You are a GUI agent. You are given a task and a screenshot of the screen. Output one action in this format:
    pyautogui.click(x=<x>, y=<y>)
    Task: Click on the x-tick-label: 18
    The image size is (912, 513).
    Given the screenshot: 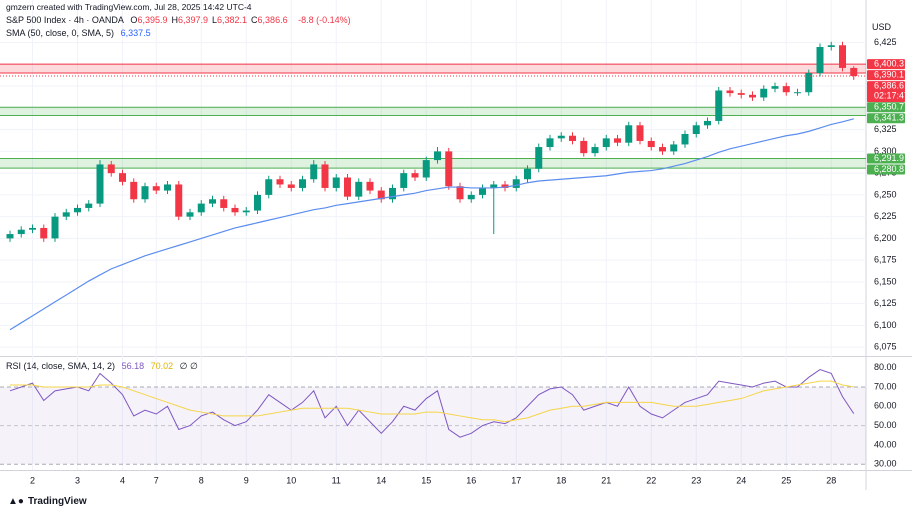 What is the action you would take?
    pyautogui.click(x=561, y=480)
    